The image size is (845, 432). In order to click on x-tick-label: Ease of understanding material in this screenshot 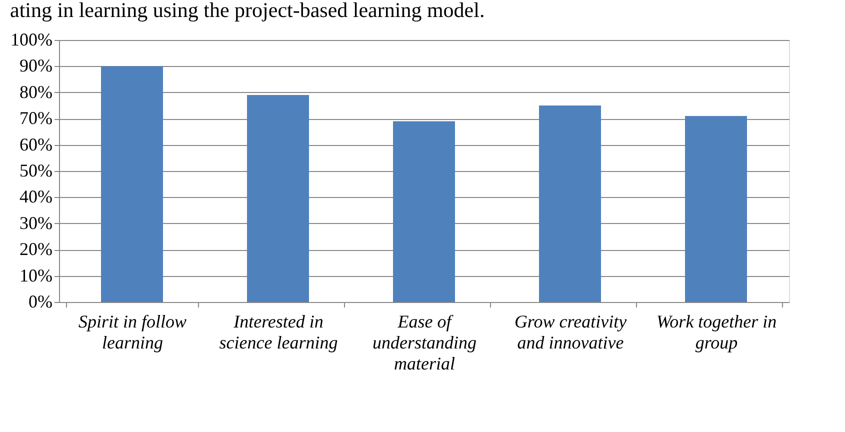, I will do `click(424, 343)`.